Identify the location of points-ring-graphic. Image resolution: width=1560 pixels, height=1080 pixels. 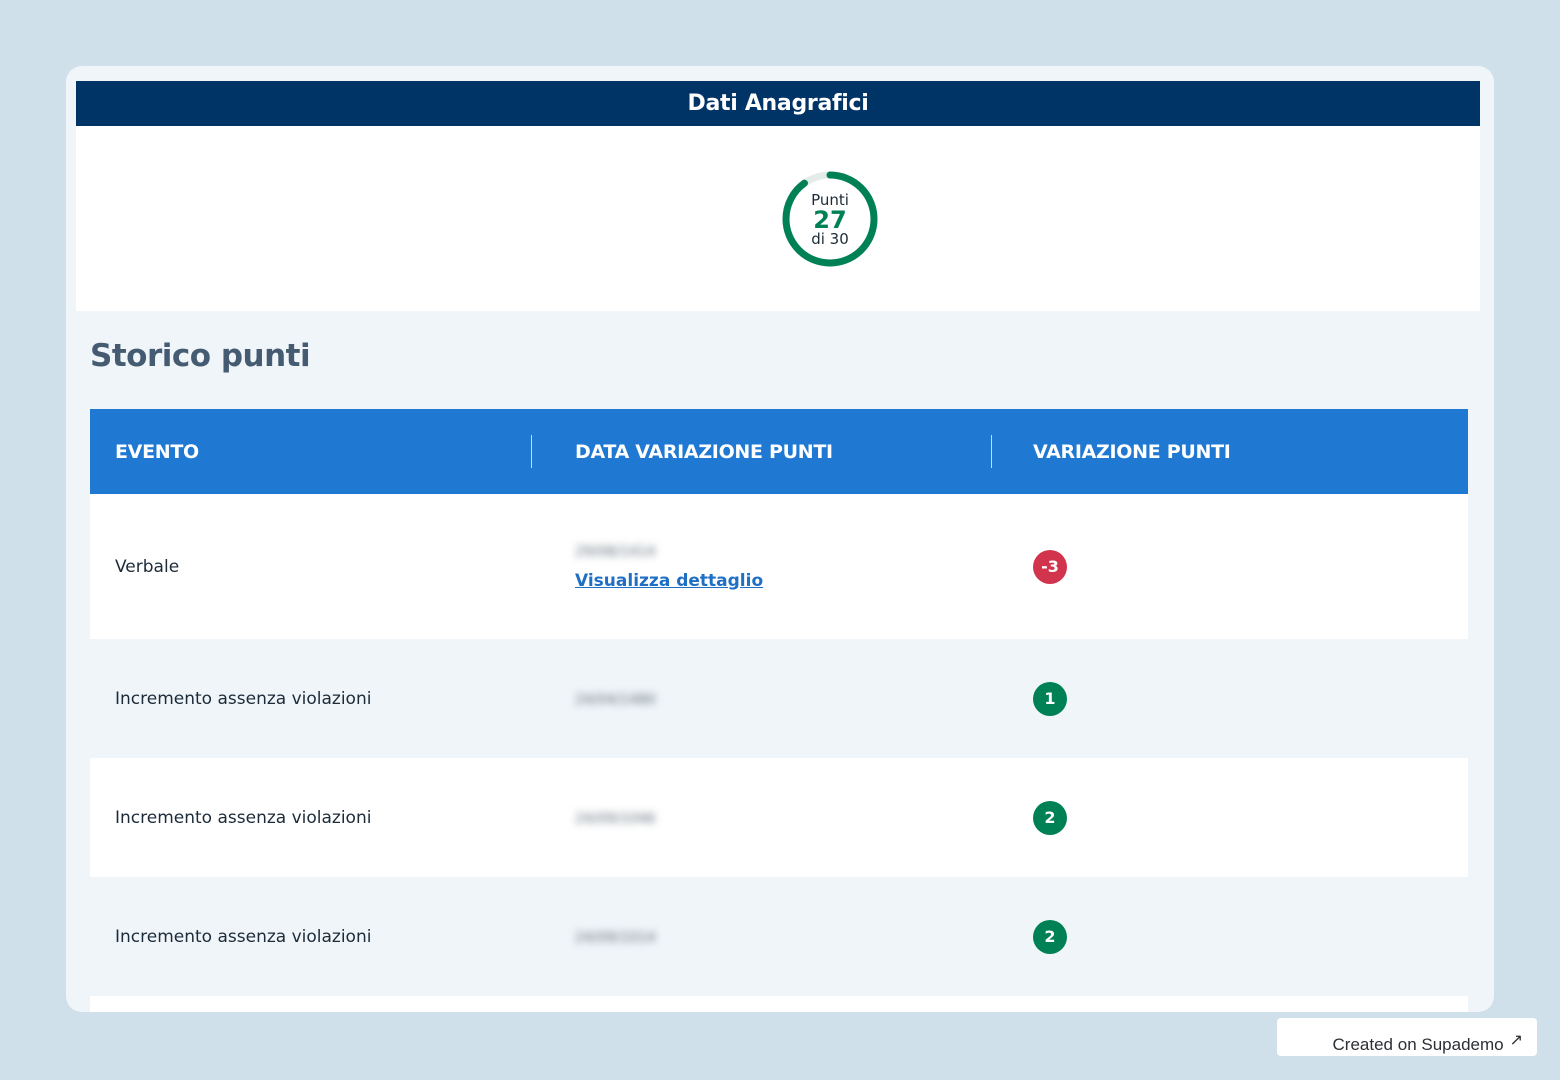
(830, 219).